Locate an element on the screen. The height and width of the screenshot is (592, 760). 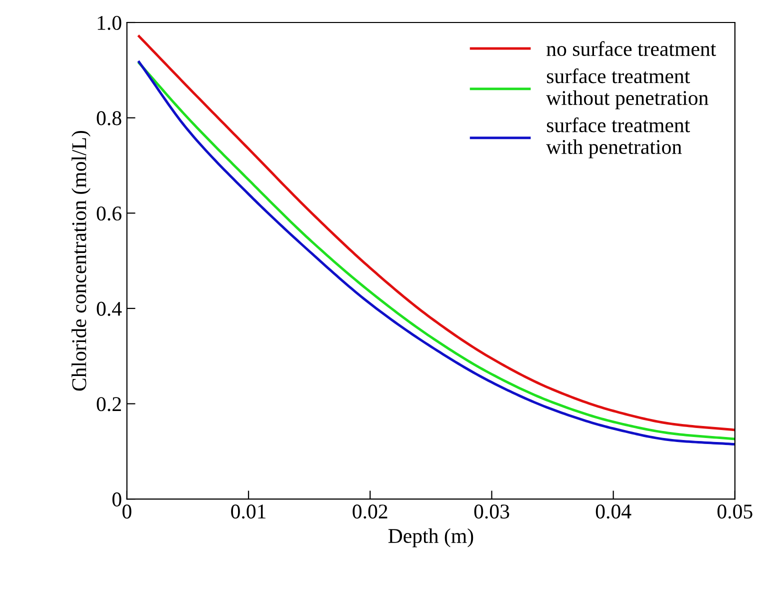
x-tick-label: 0.05 is located at coordinates (734, 511).